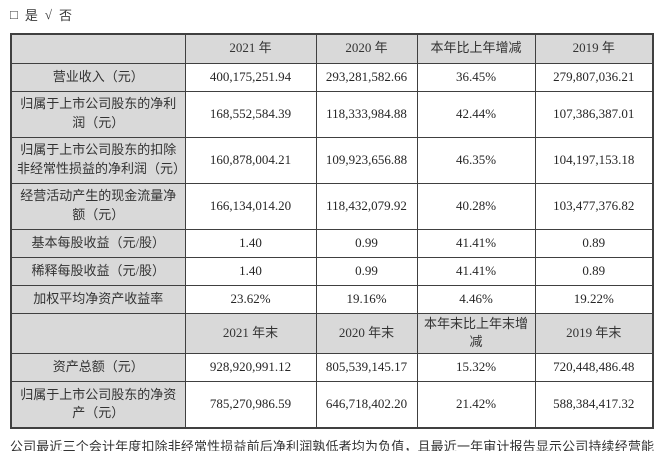 This screenshot has width=662, height=451. What do you see at coordinates (476, 160) in the screenshot?
I see `value-change: 46.35%` at bounding box center [476, 160].